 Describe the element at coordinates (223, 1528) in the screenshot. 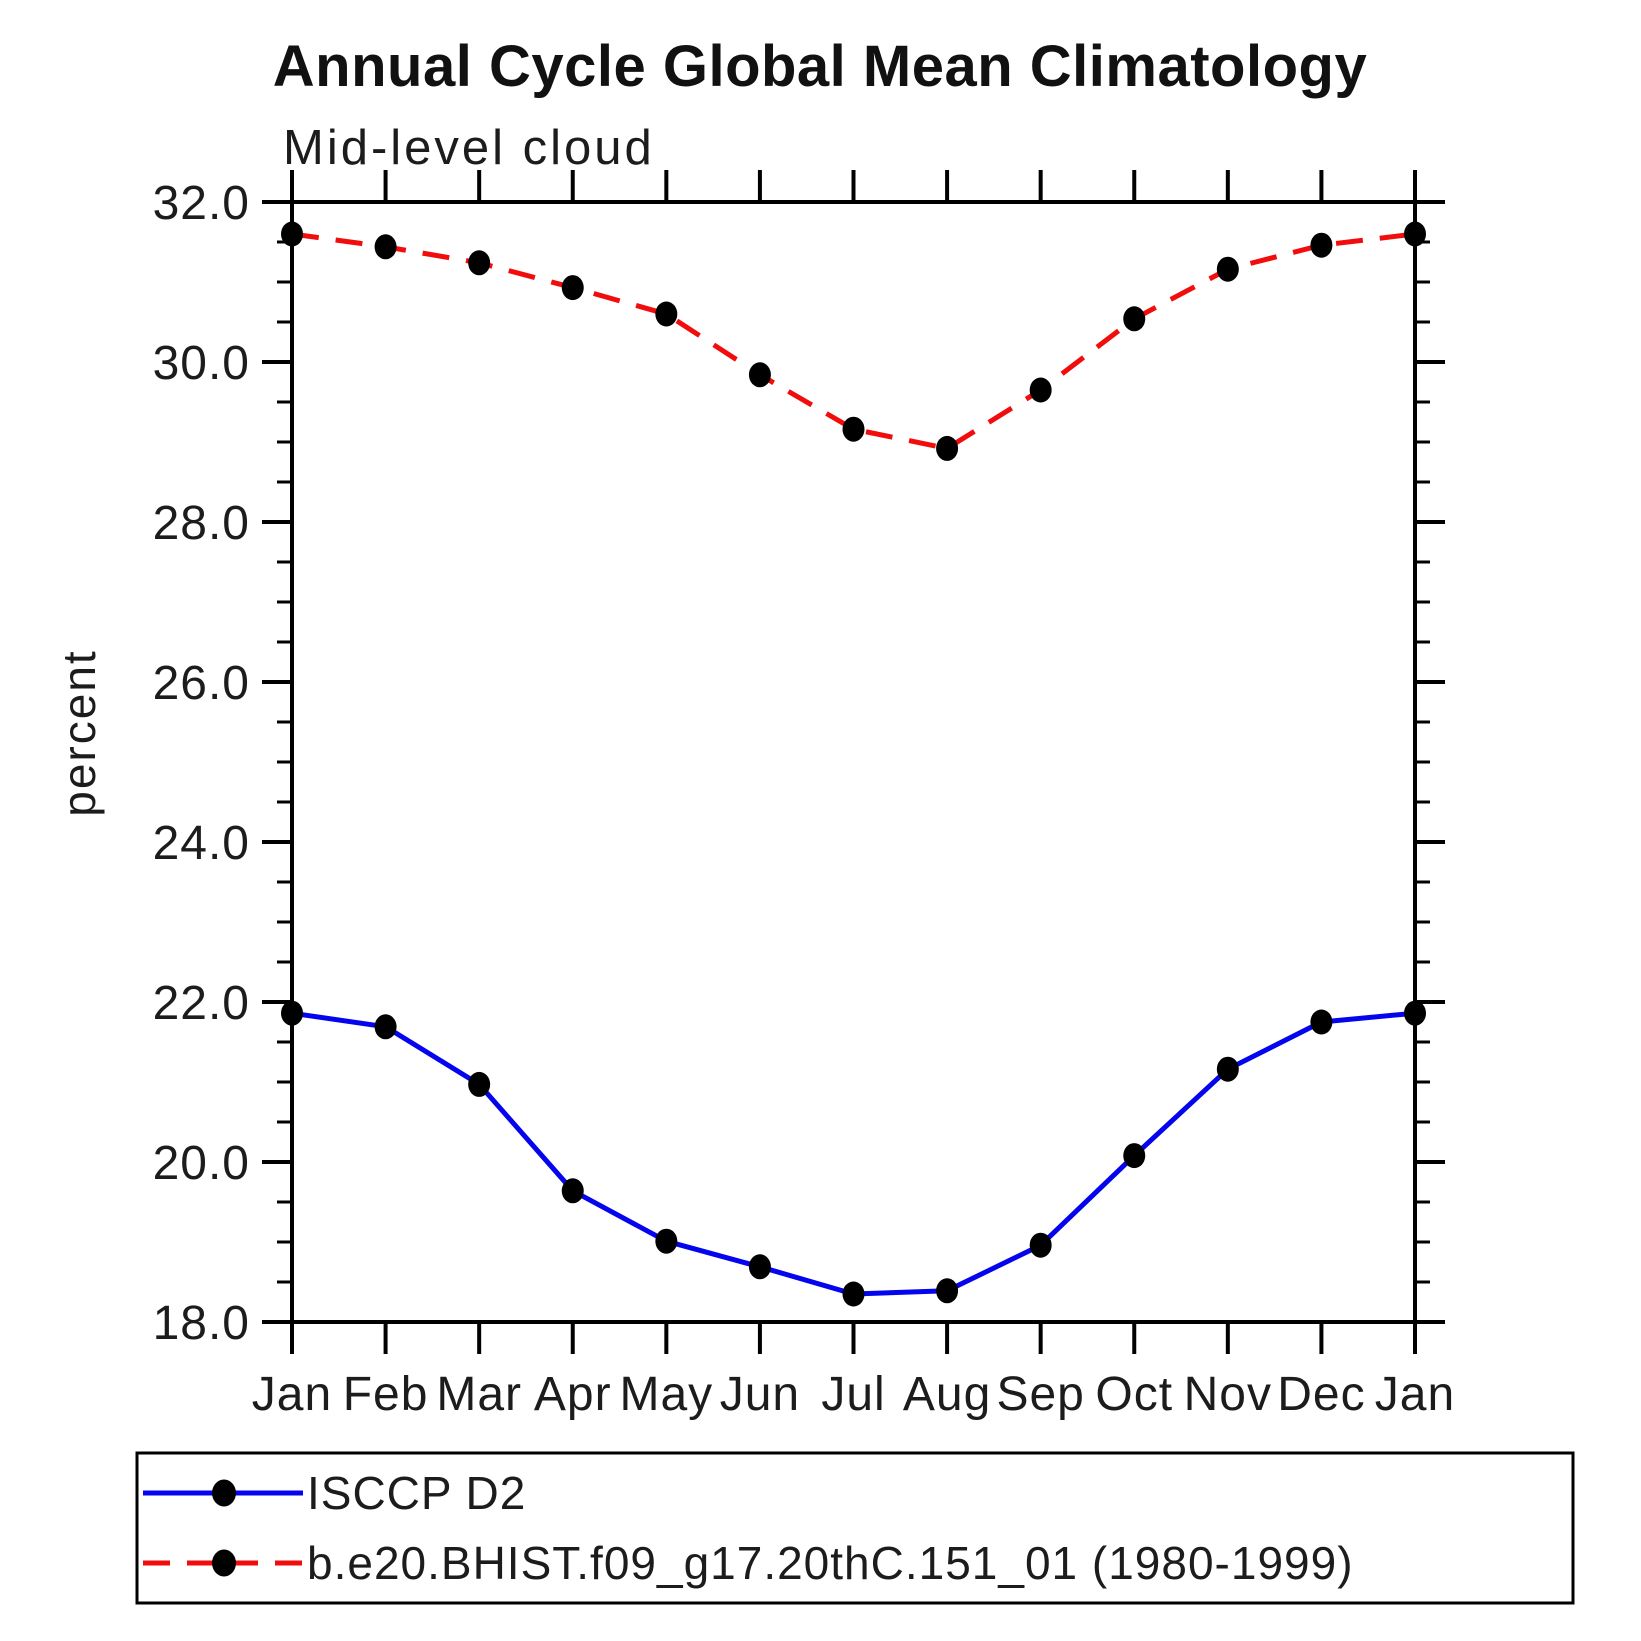

I see `legend-samples` at that location.